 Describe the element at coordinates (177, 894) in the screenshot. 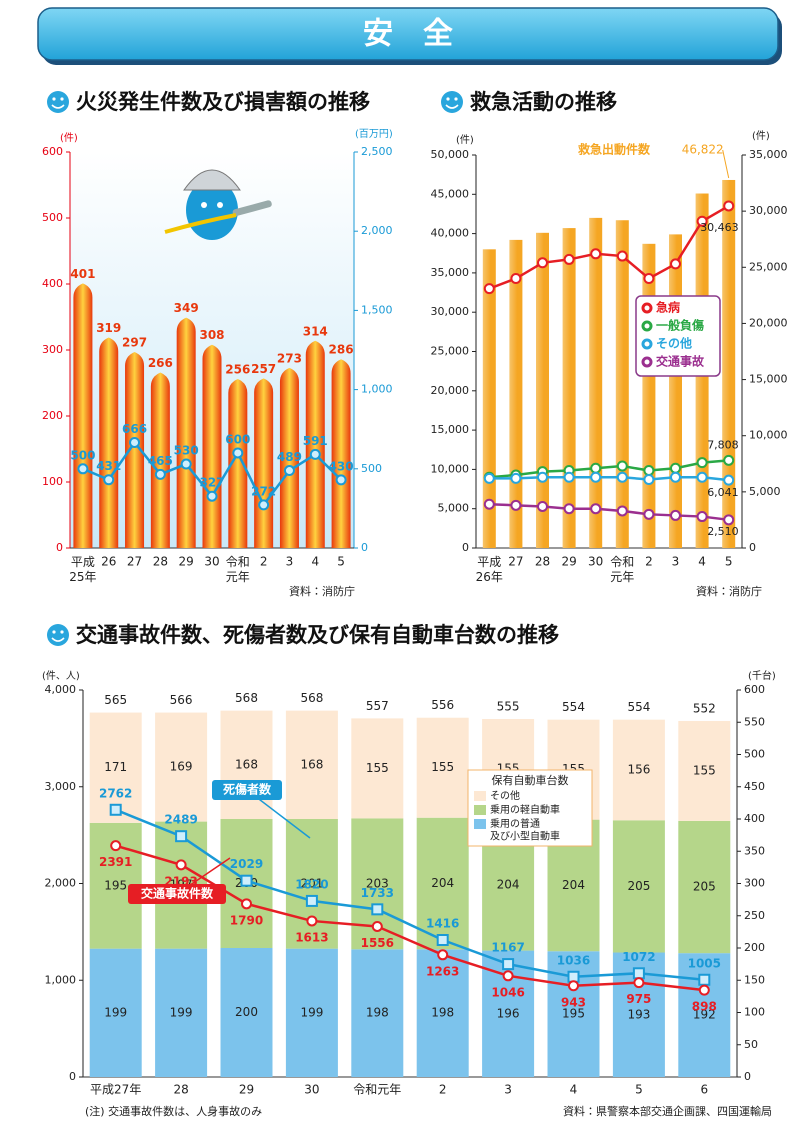

I see `callout-box` at that location.